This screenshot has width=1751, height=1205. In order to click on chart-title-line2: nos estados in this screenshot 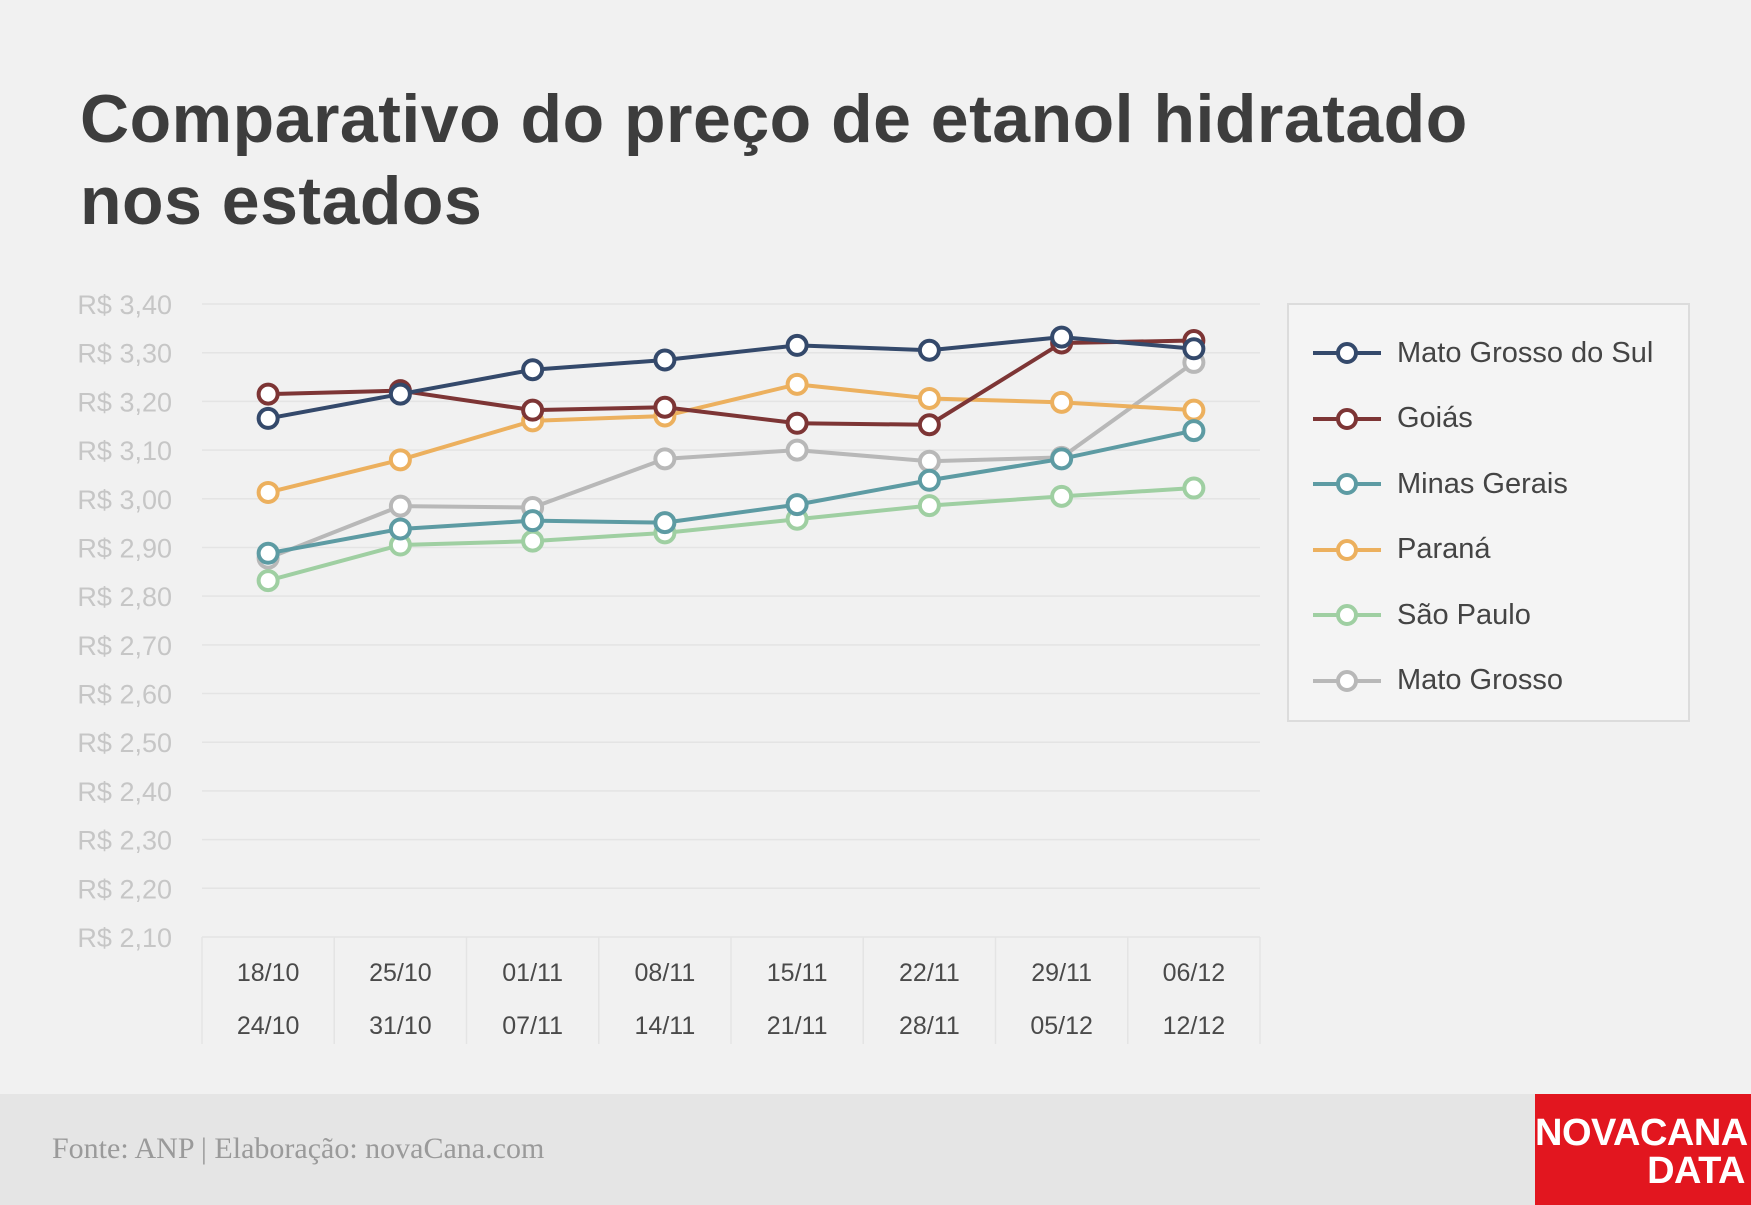, I will do `click(281, 201)`.